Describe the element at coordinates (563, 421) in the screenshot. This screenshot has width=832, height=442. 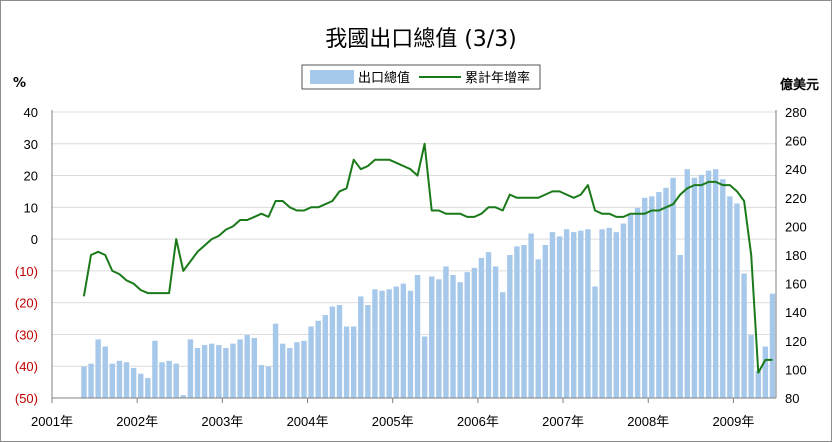
I see `x-tick-label: 2007年` at that location.